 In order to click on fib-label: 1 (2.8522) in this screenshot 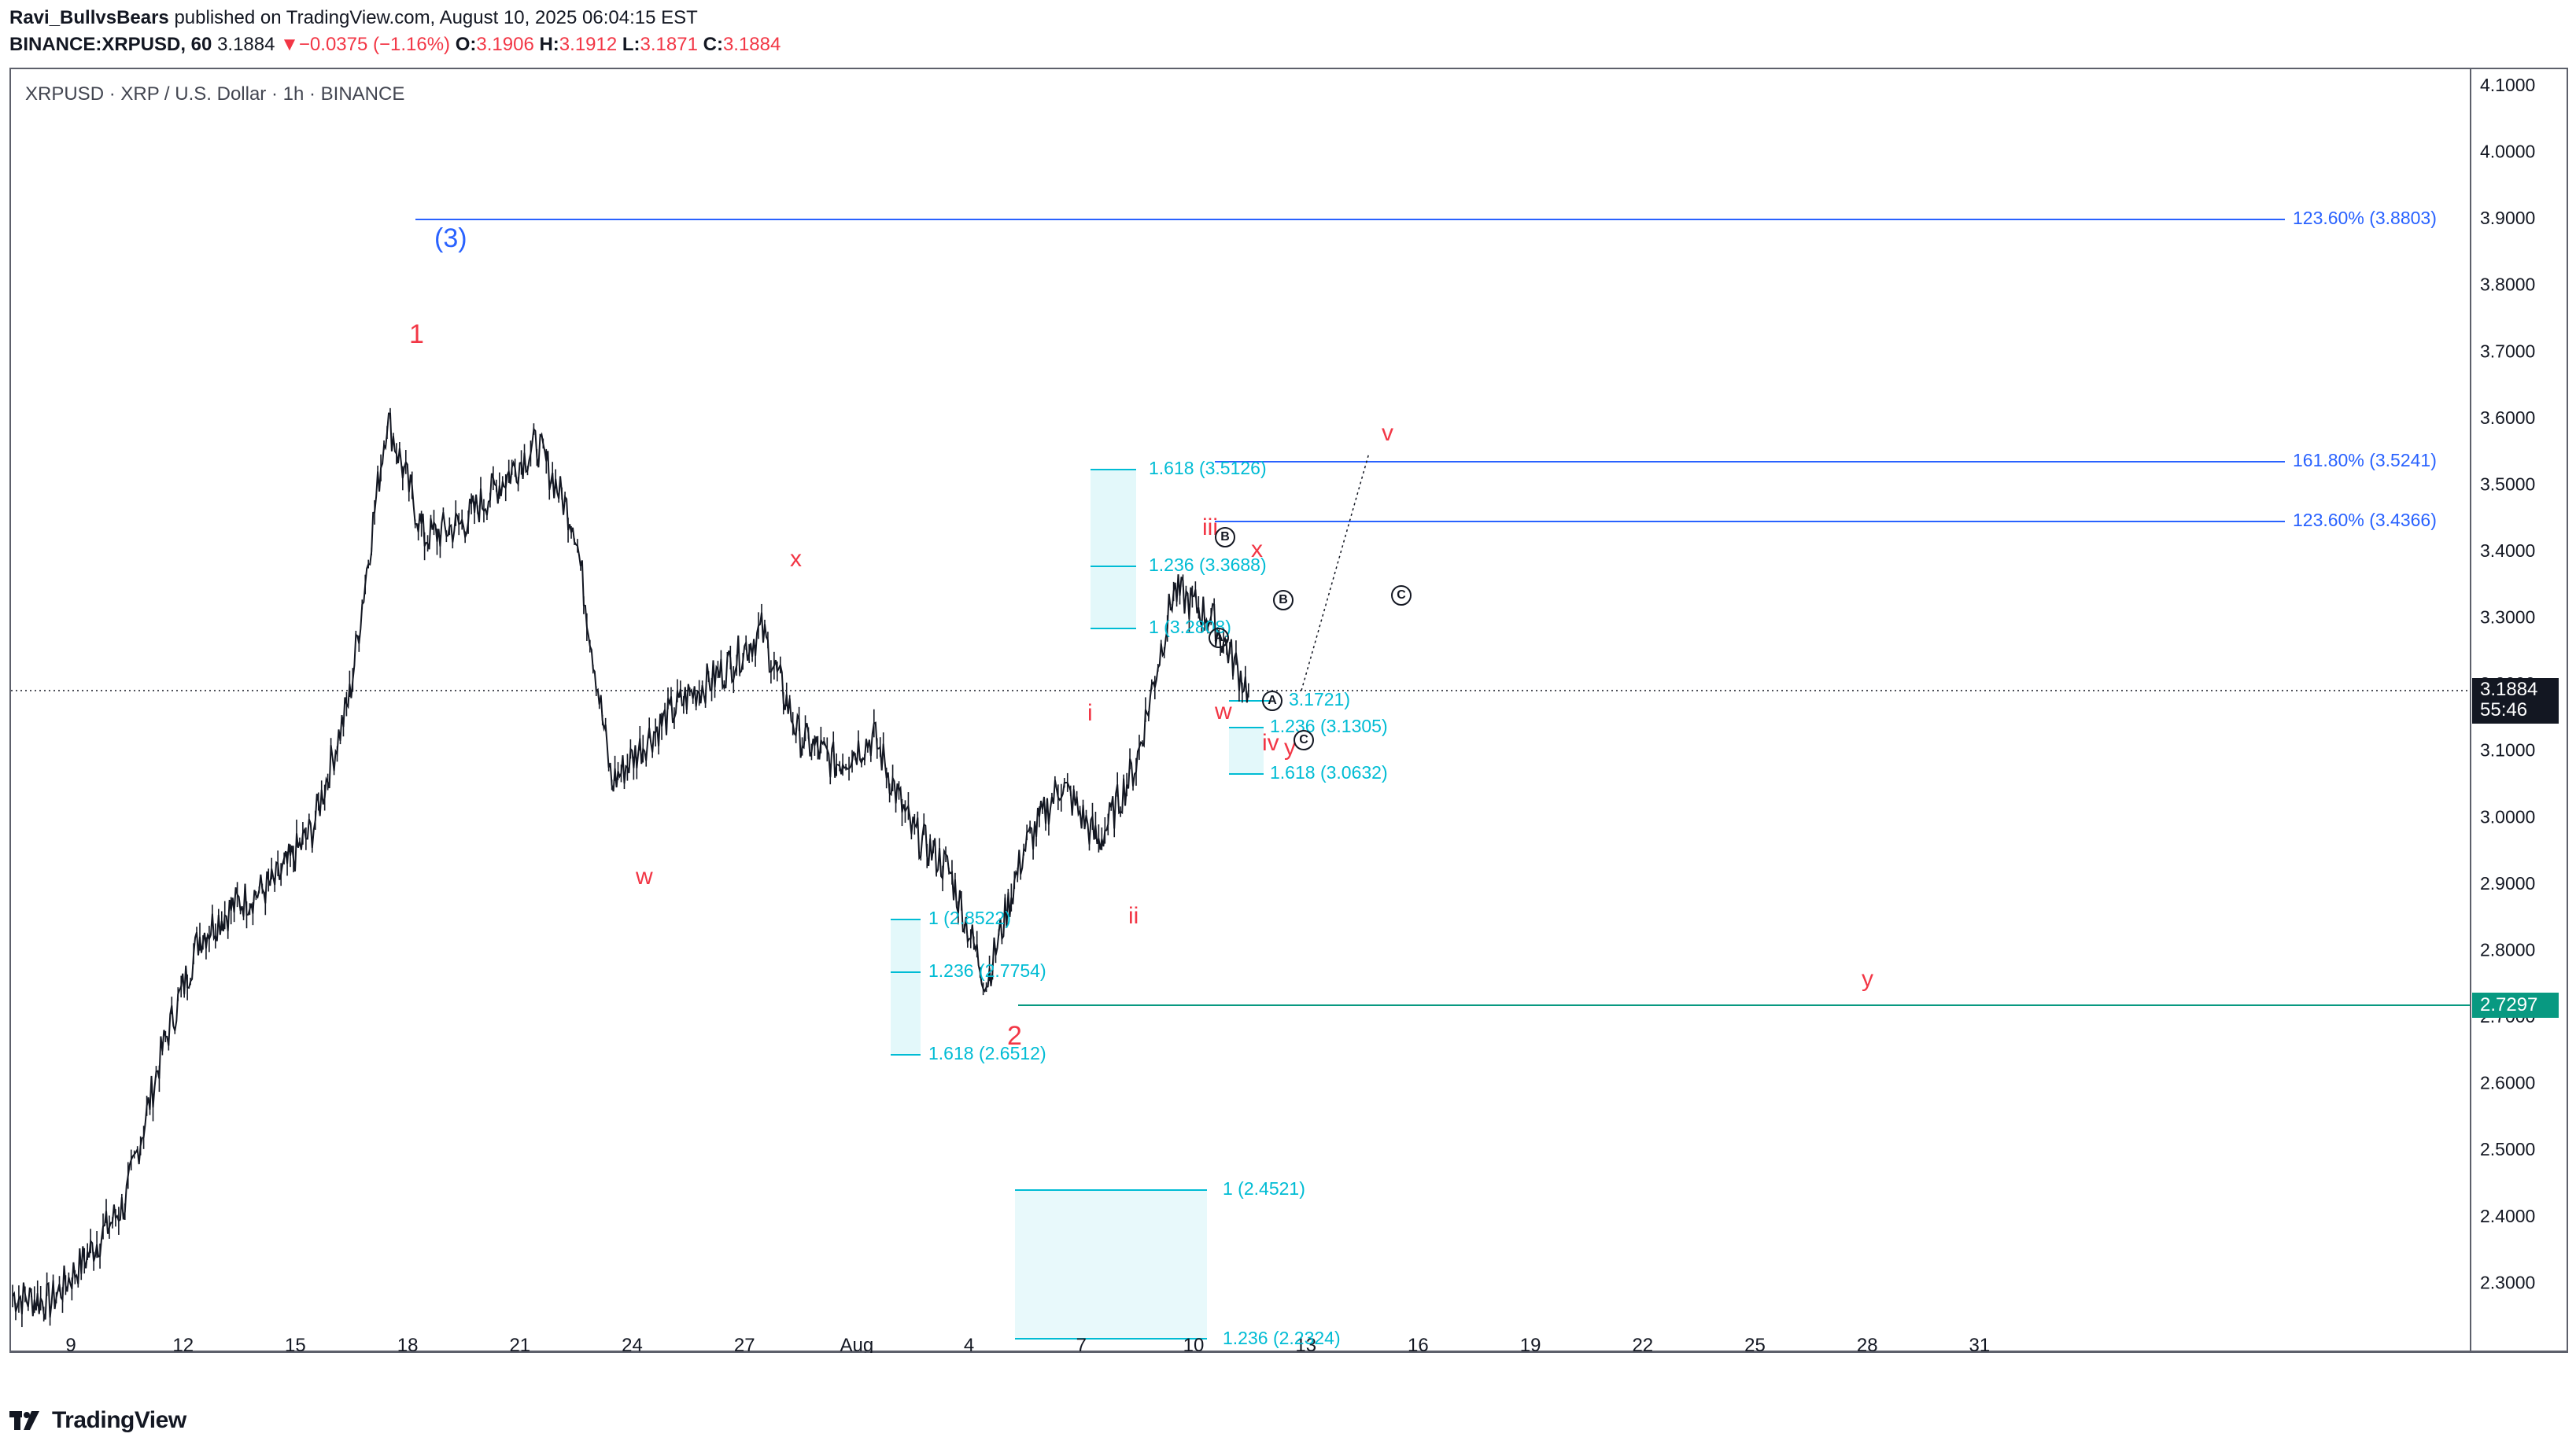, I will do `click(969, 918)`.